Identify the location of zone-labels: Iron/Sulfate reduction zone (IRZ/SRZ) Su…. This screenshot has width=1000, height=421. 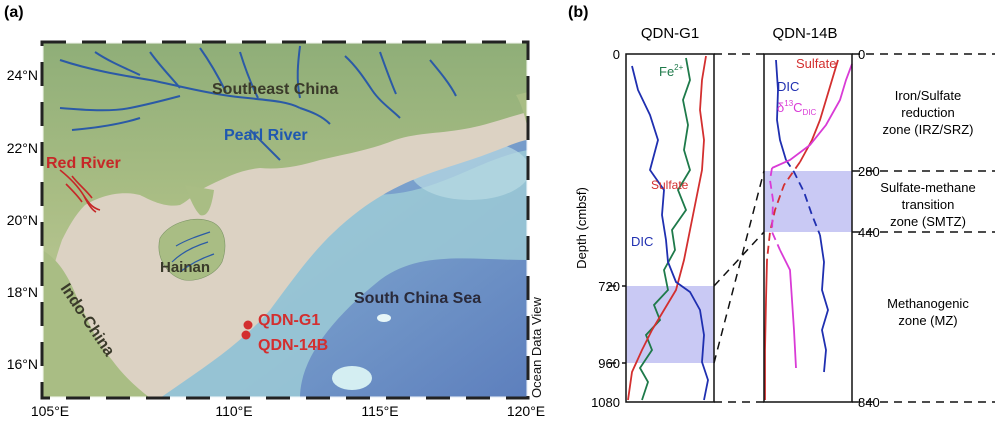
(927, 208).